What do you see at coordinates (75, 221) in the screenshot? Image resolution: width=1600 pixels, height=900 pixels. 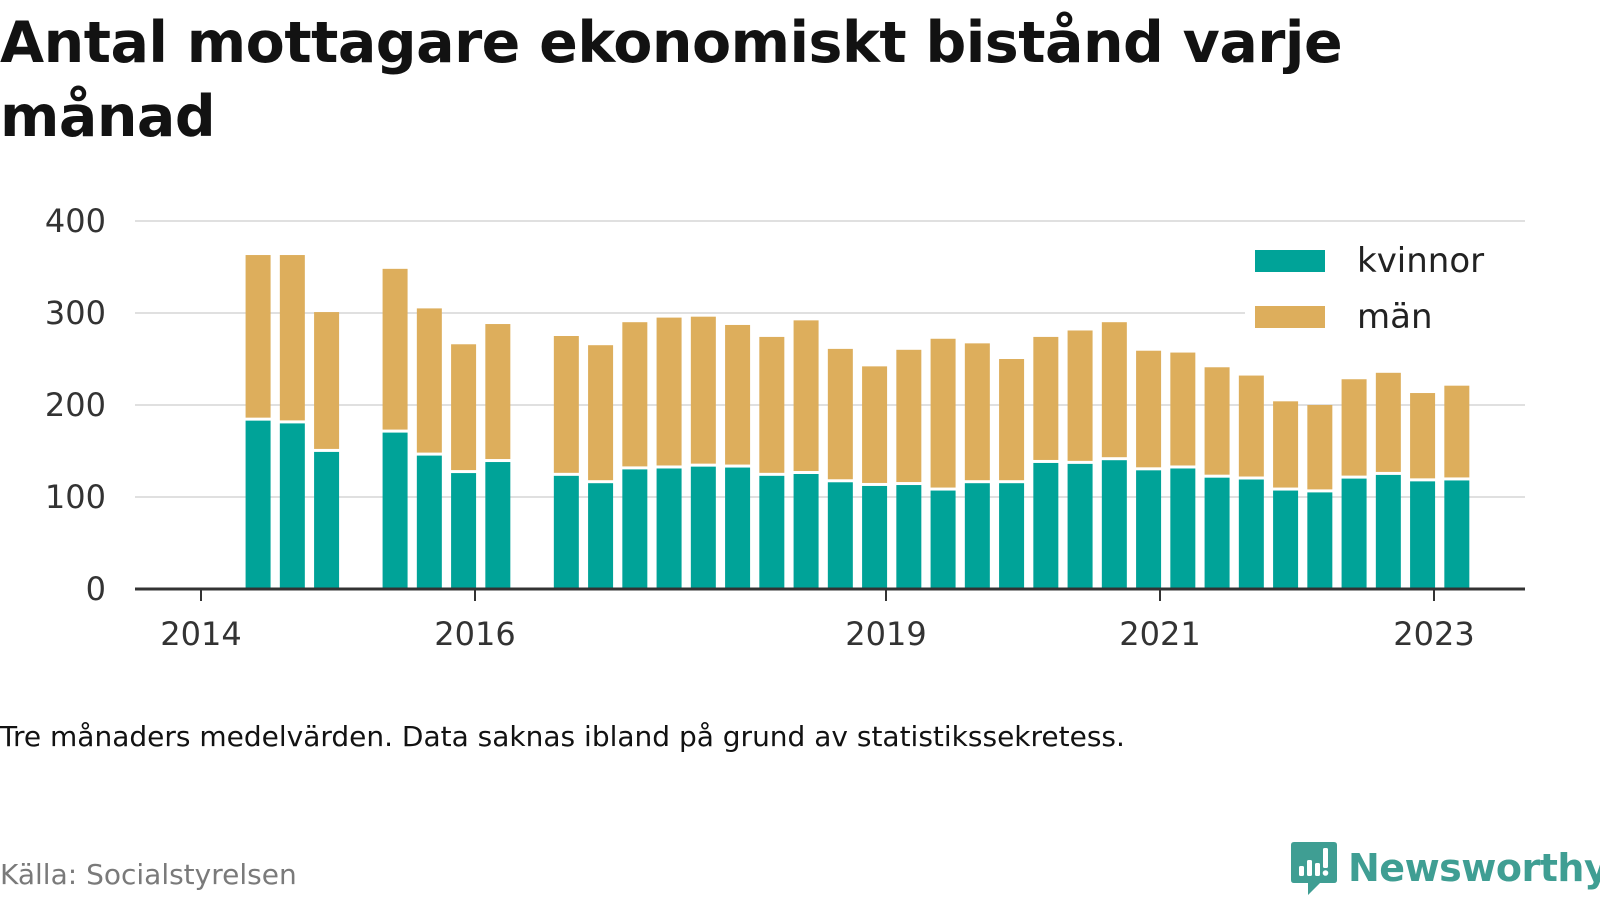 I see `y-tick-label-400: 400` at bounding box center [75, 221].